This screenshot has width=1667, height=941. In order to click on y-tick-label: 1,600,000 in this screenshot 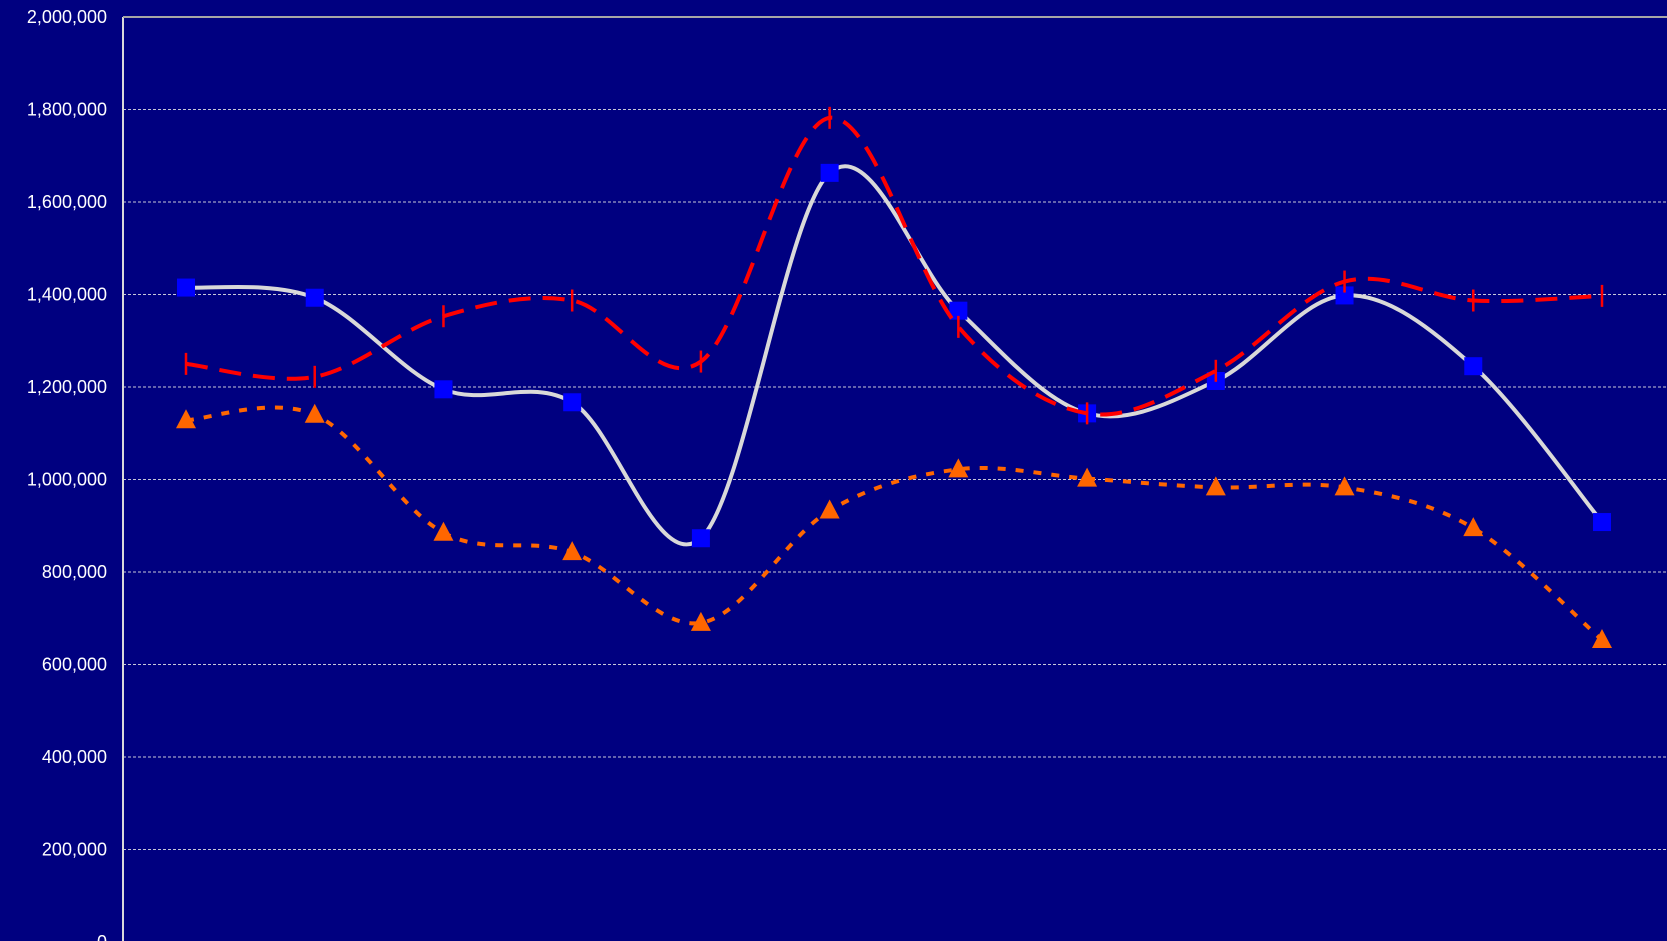, I will do `click(67, 202)`.